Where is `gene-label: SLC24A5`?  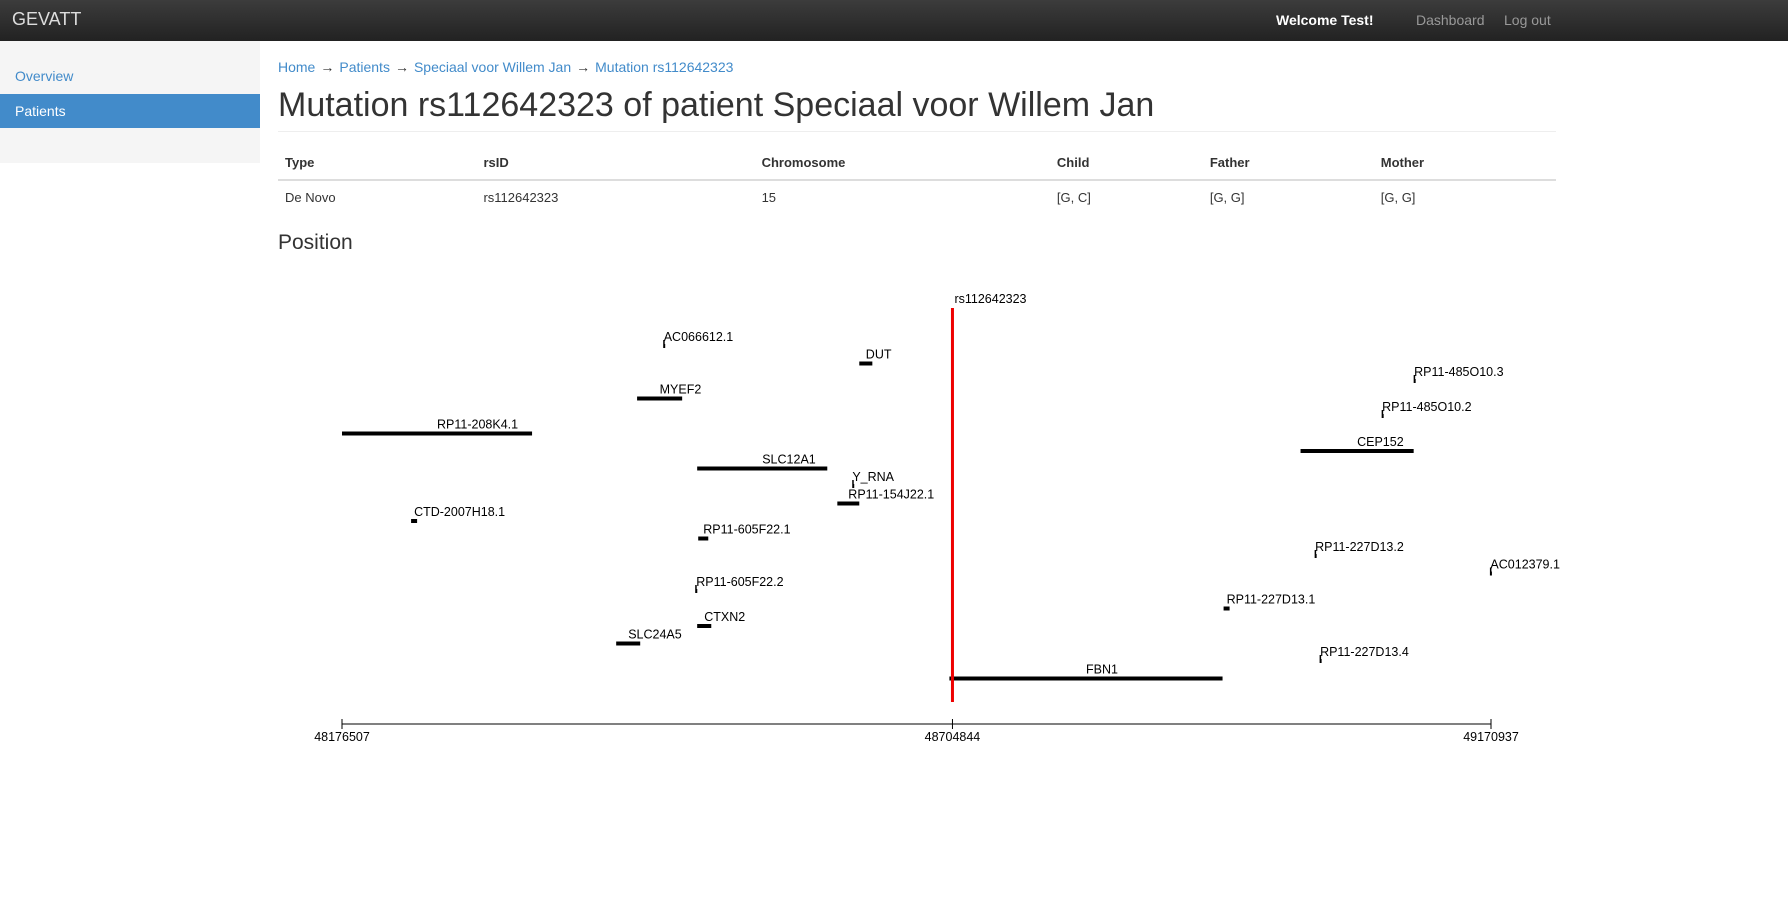 gene-label: SLC24A5 is located at coordinates (655, 635).